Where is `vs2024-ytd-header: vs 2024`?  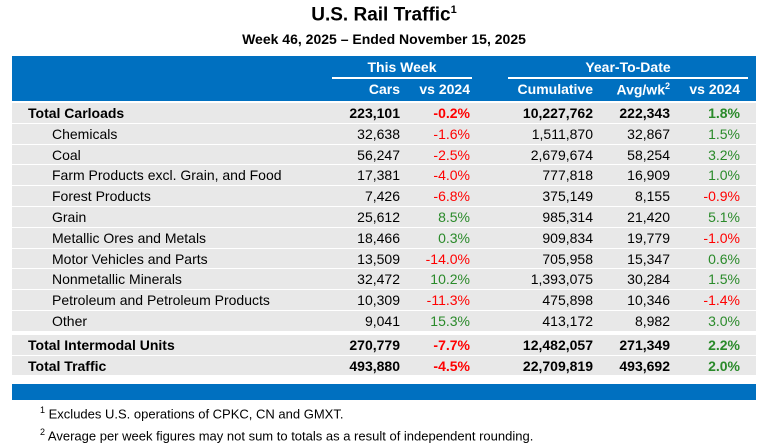 vs2024-ytd-header: vs 2024 is located at coordinates (714, 89).